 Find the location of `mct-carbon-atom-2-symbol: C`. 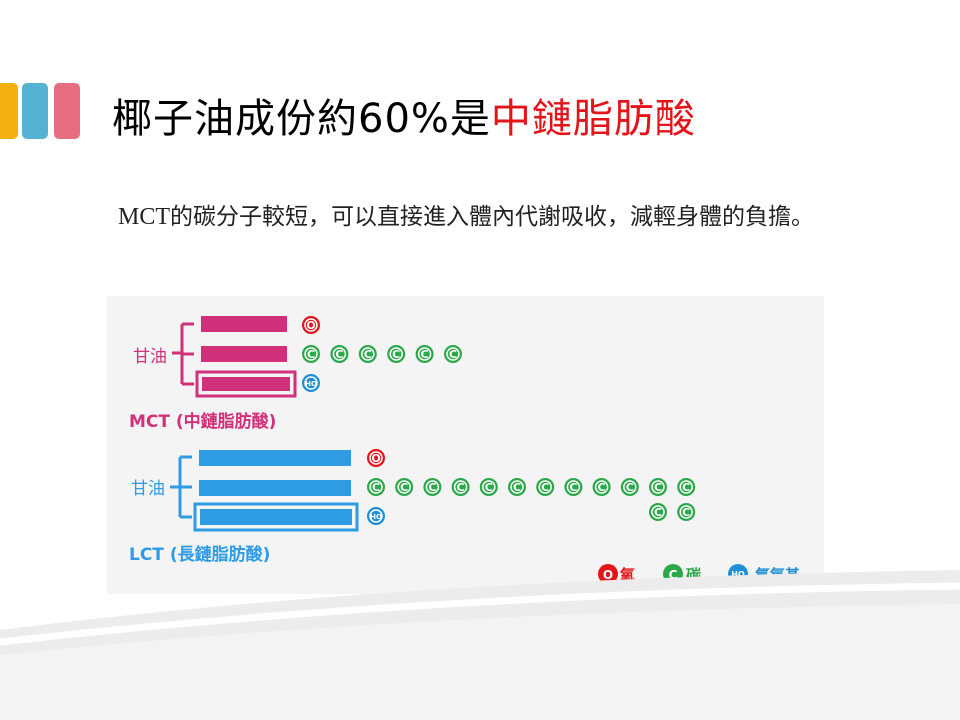

mct-carbon-atom-2-symbol: C is located at coordinates (339, 354).